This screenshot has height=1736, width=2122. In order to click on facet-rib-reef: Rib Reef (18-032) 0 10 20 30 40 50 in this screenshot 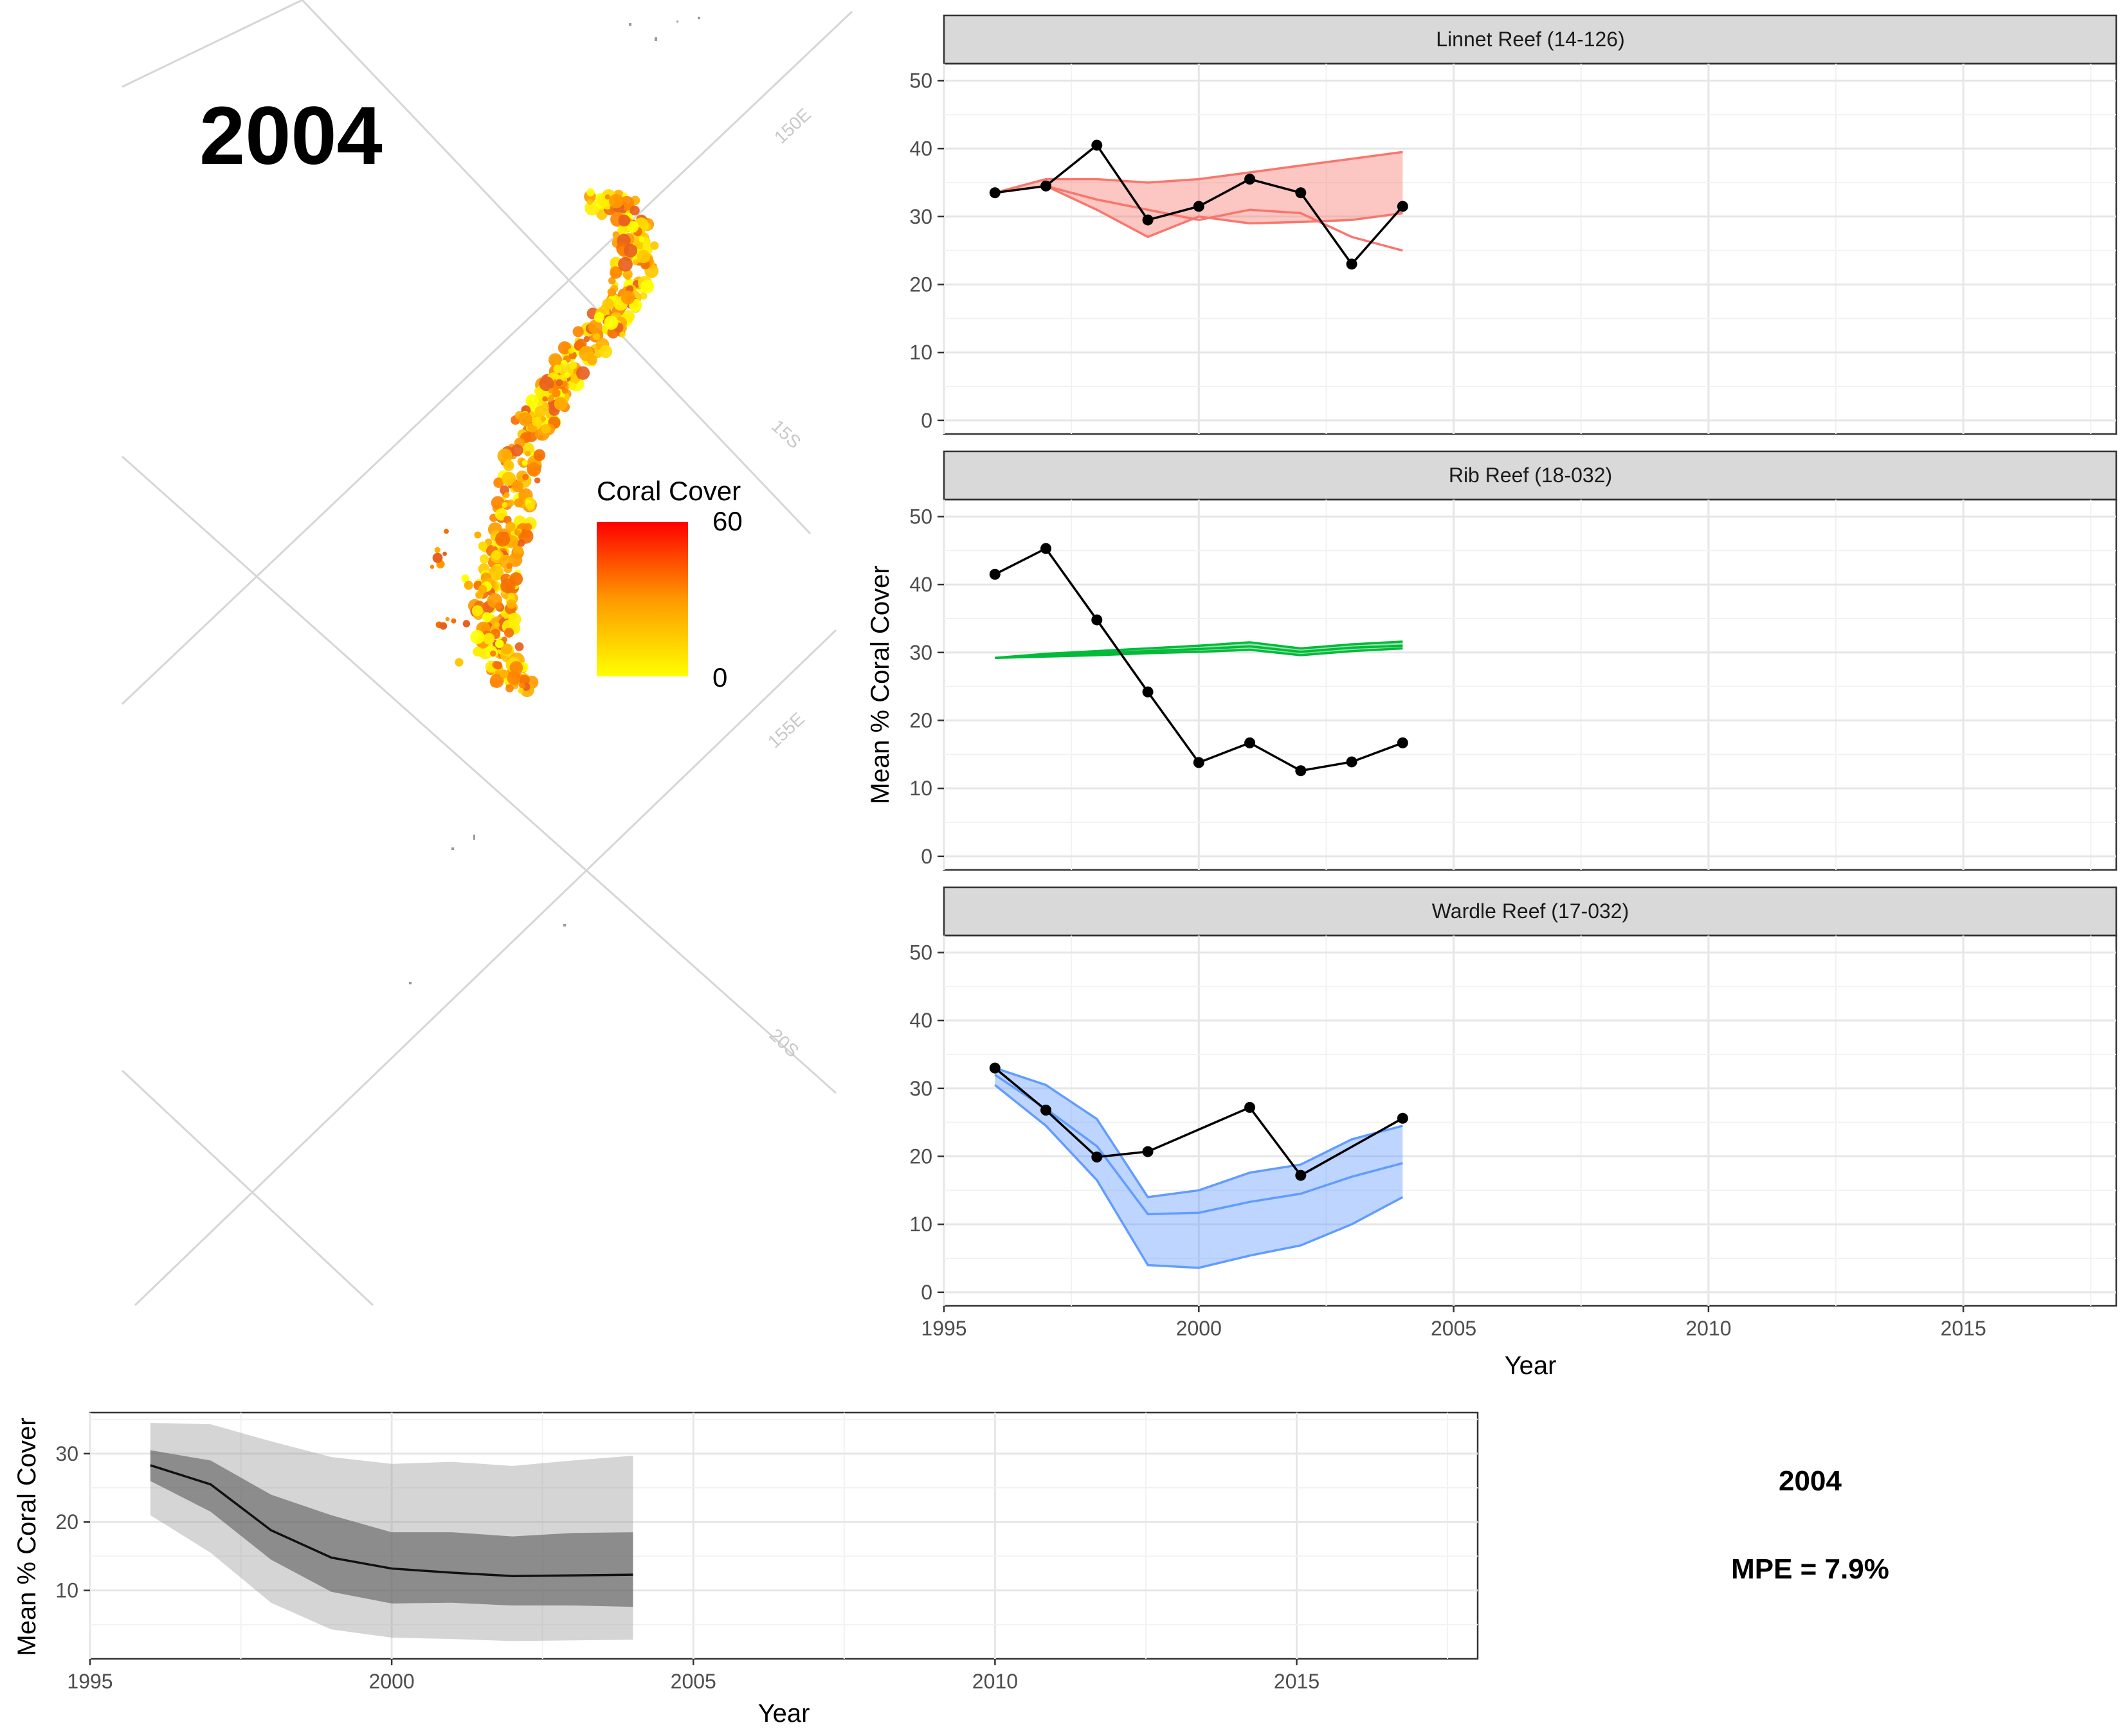, I will do `click(1513, 660)`.